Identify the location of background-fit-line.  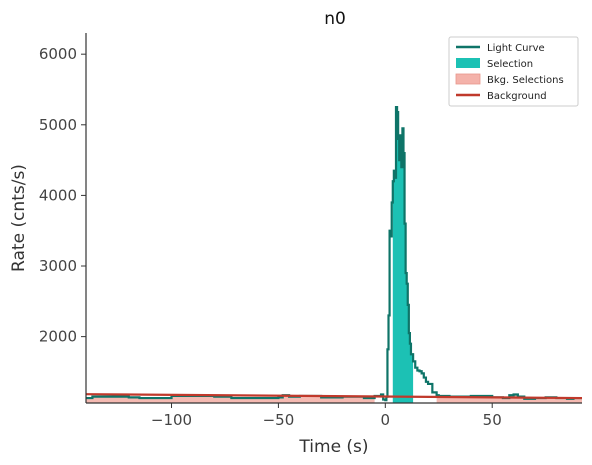
(334, 396).